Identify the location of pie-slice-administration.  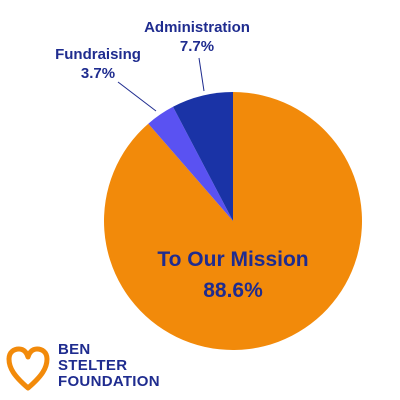
(202, 156).